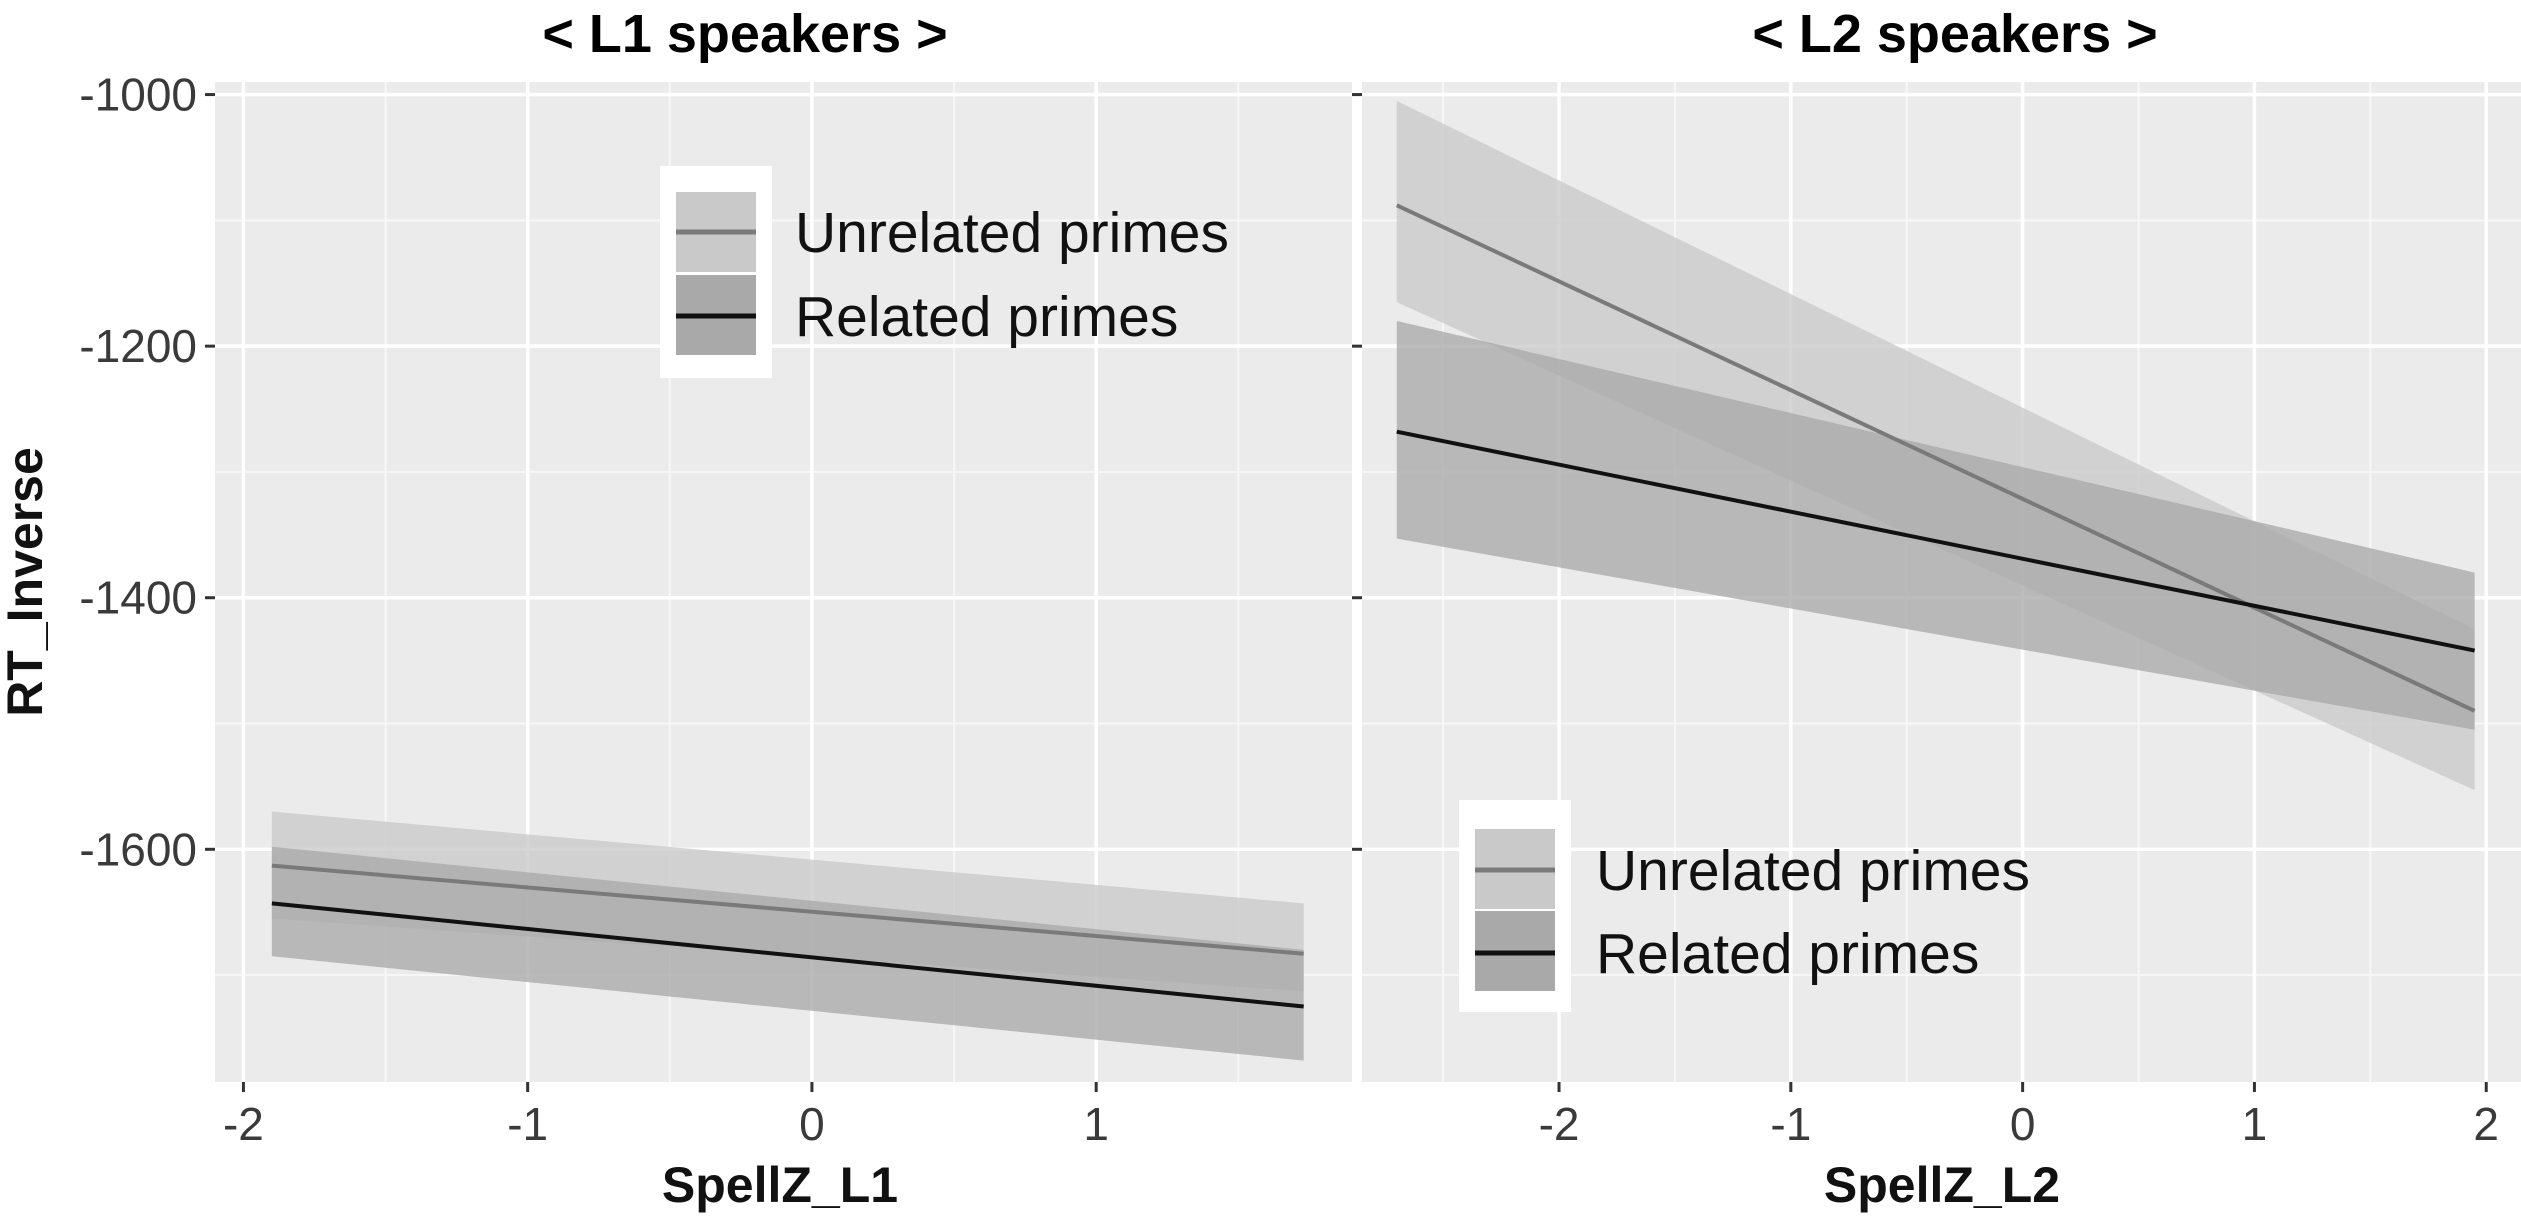 This screenshot has width=2521, height=1223. I want to click on y-tick-label: -1400, so click(138, 598).